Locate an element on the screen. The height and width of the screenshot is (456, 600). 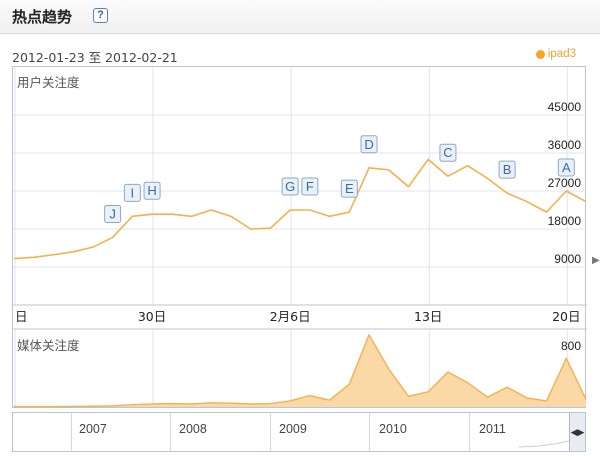
event-flag-label: H is located at coordinates (151, 190).